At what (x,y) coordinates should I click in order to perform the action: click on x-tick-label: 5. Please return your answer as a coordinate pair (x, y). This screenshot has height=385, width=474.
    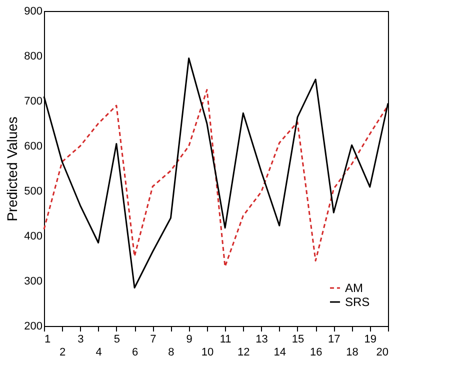
    Looking at the image, I should click on (117, 340).